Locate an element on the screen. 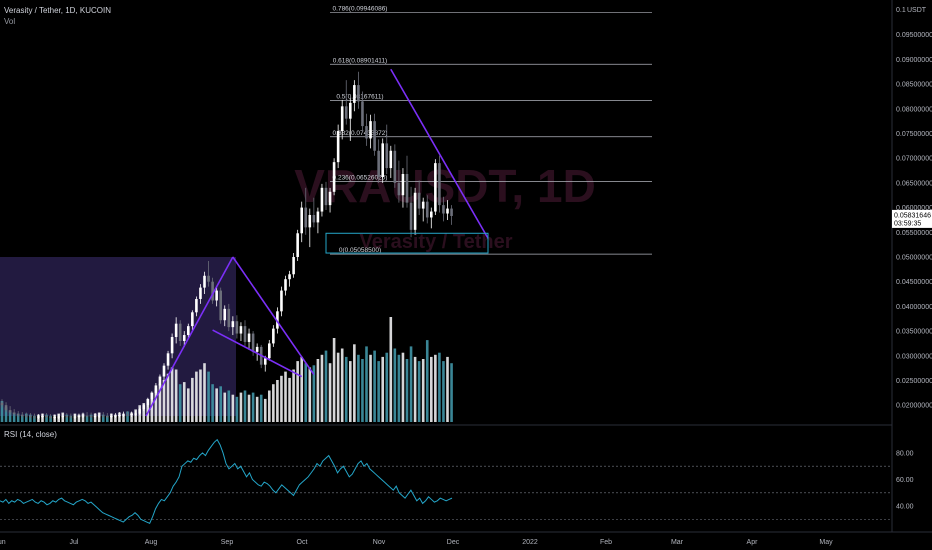  volume-bars is located at coordinates (226, 369).